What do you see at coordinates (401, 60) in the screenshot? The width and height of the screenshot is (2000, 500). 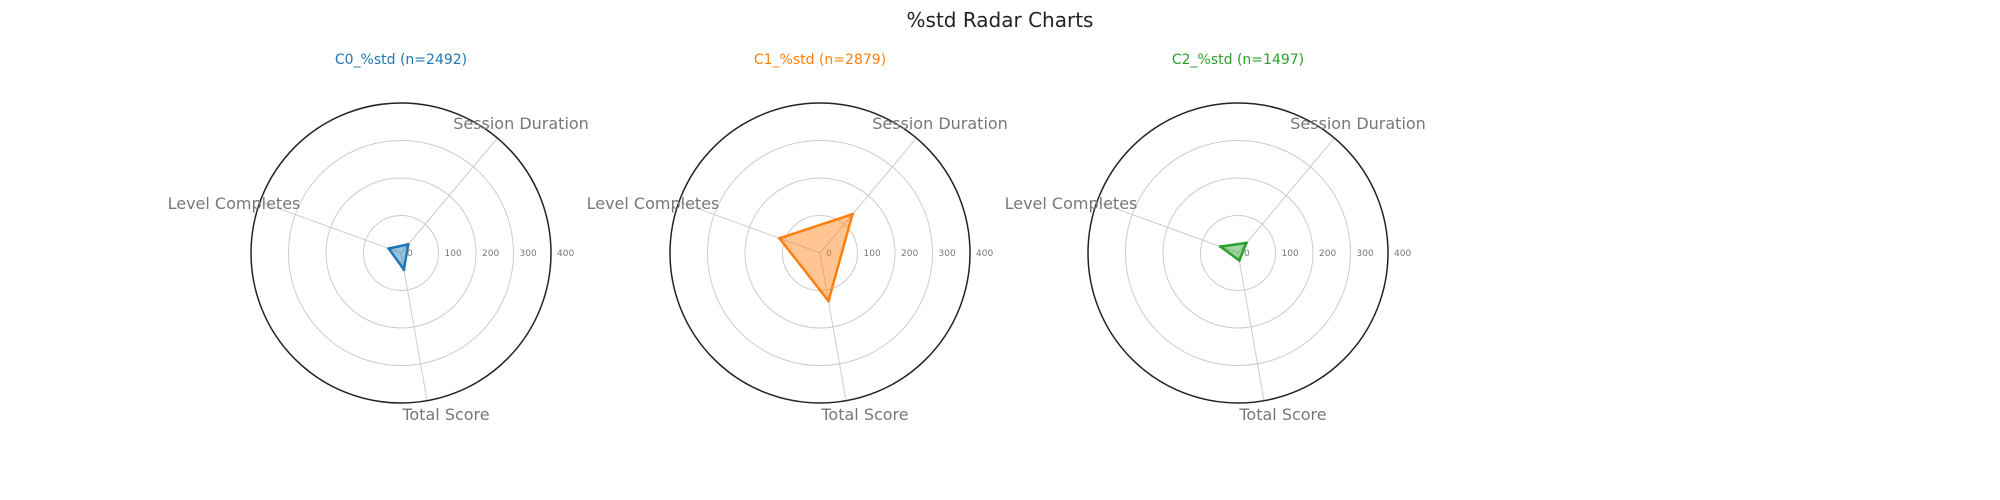 I see `radar-title: C0_%std (n=2492)` at bounding box center [401, 60].